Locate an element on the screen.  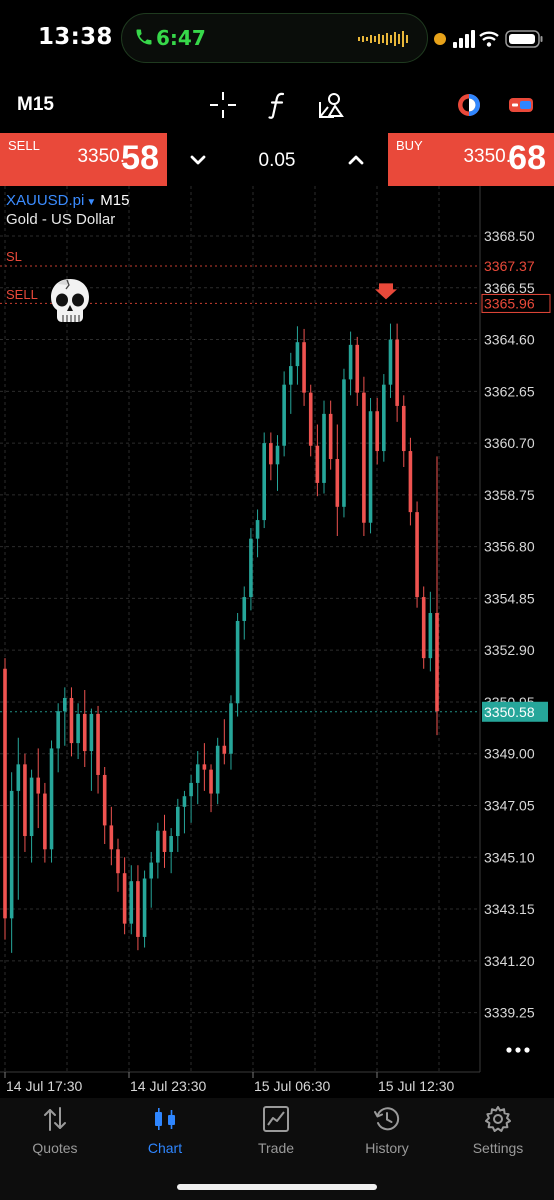
symbol-timeframe: M15 is located at coordinates (115, 200).